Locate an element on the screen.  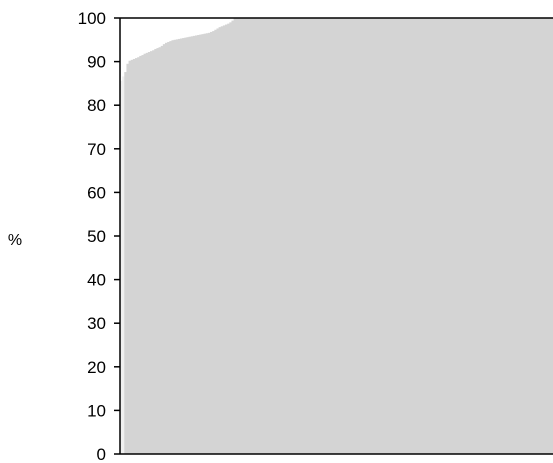
y-tick-label: 40 is located at coordinates (96, 280).